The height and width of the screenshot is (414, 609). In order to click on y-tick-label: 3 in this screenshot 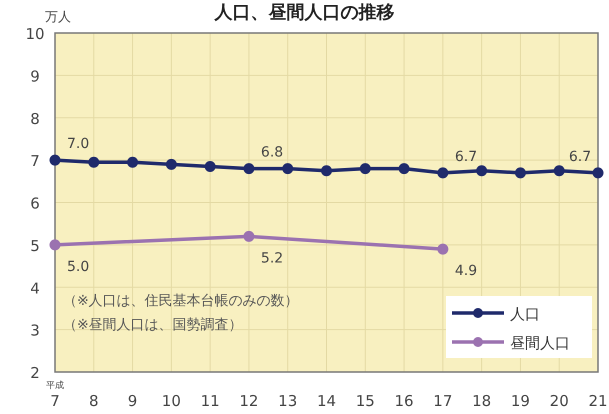, I will do `click(35, 331)`.